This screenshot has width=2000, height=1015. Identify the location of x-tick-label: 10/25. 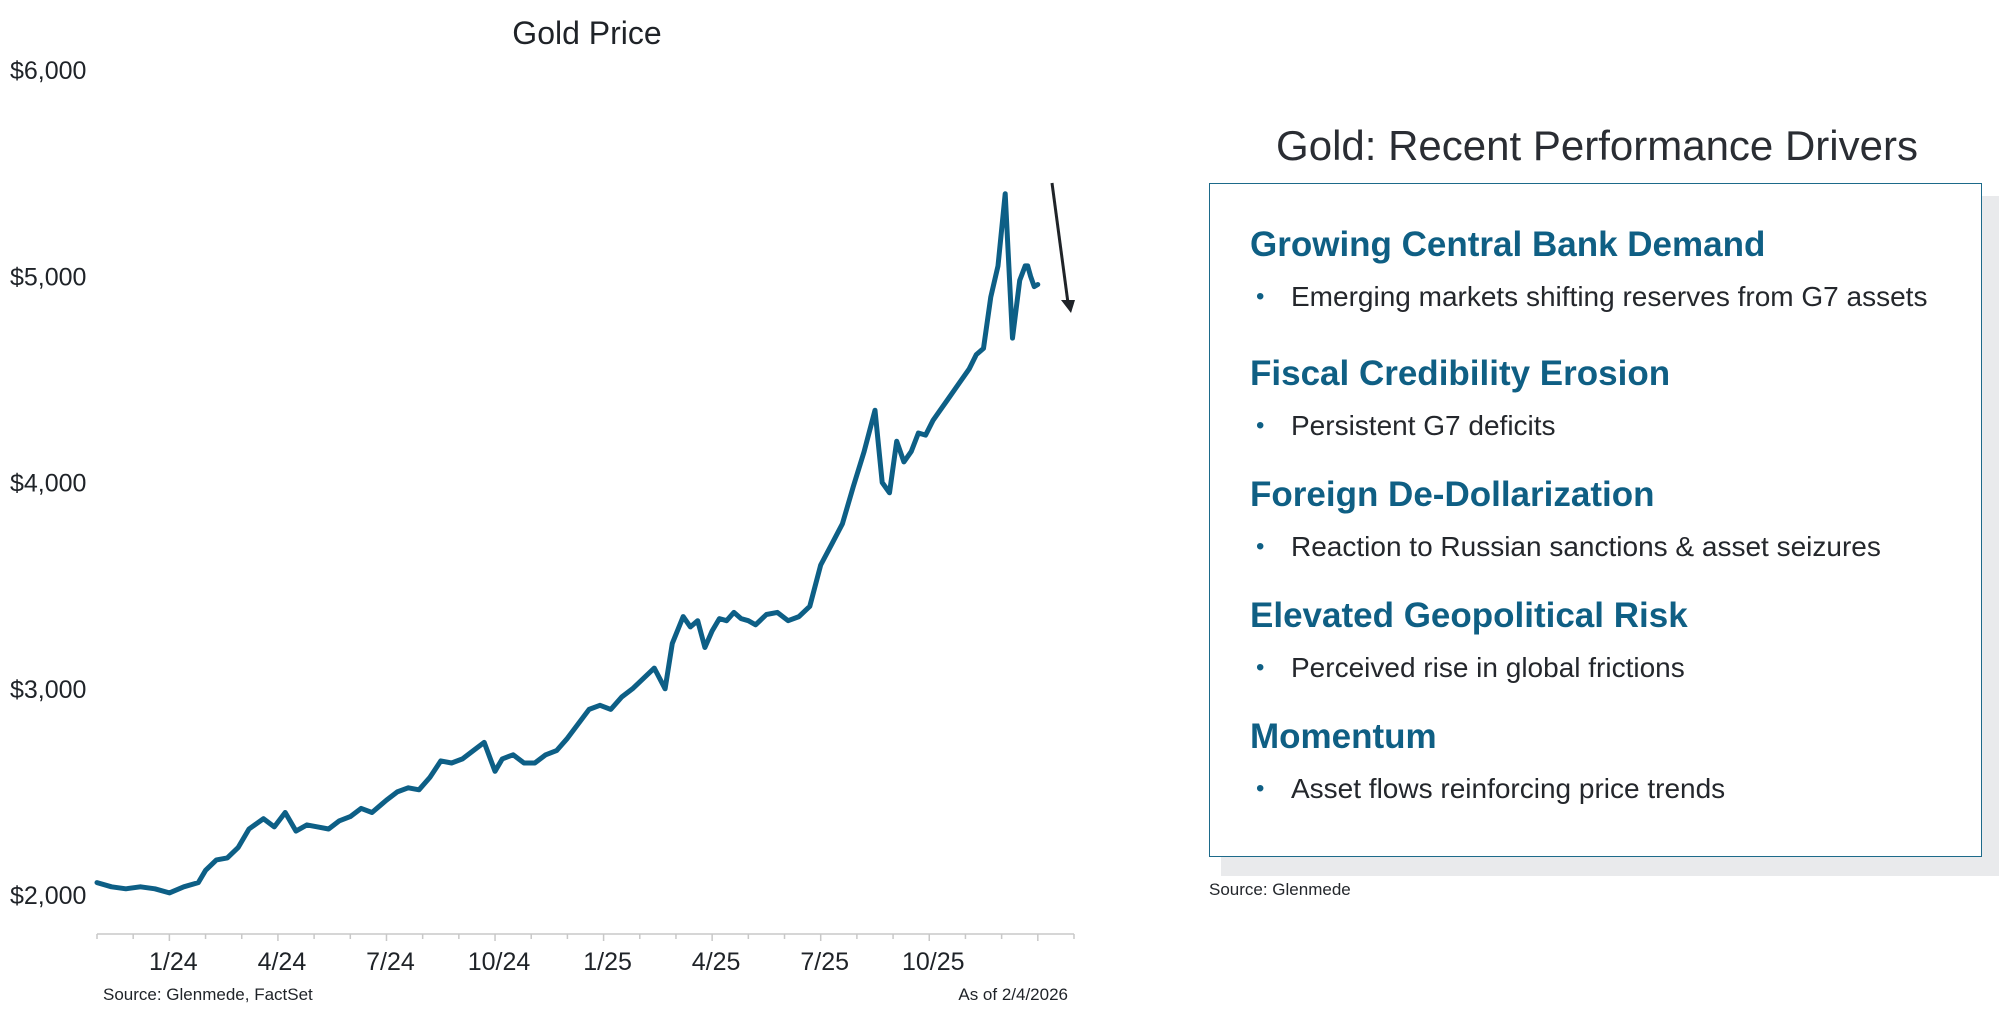
(933, 962).